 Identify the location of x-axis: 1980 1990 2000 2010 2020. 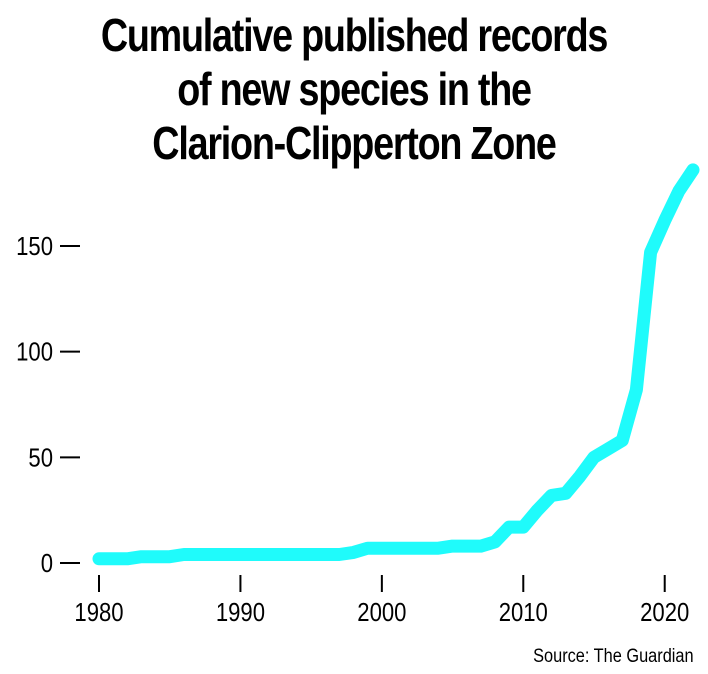
(381, 601).